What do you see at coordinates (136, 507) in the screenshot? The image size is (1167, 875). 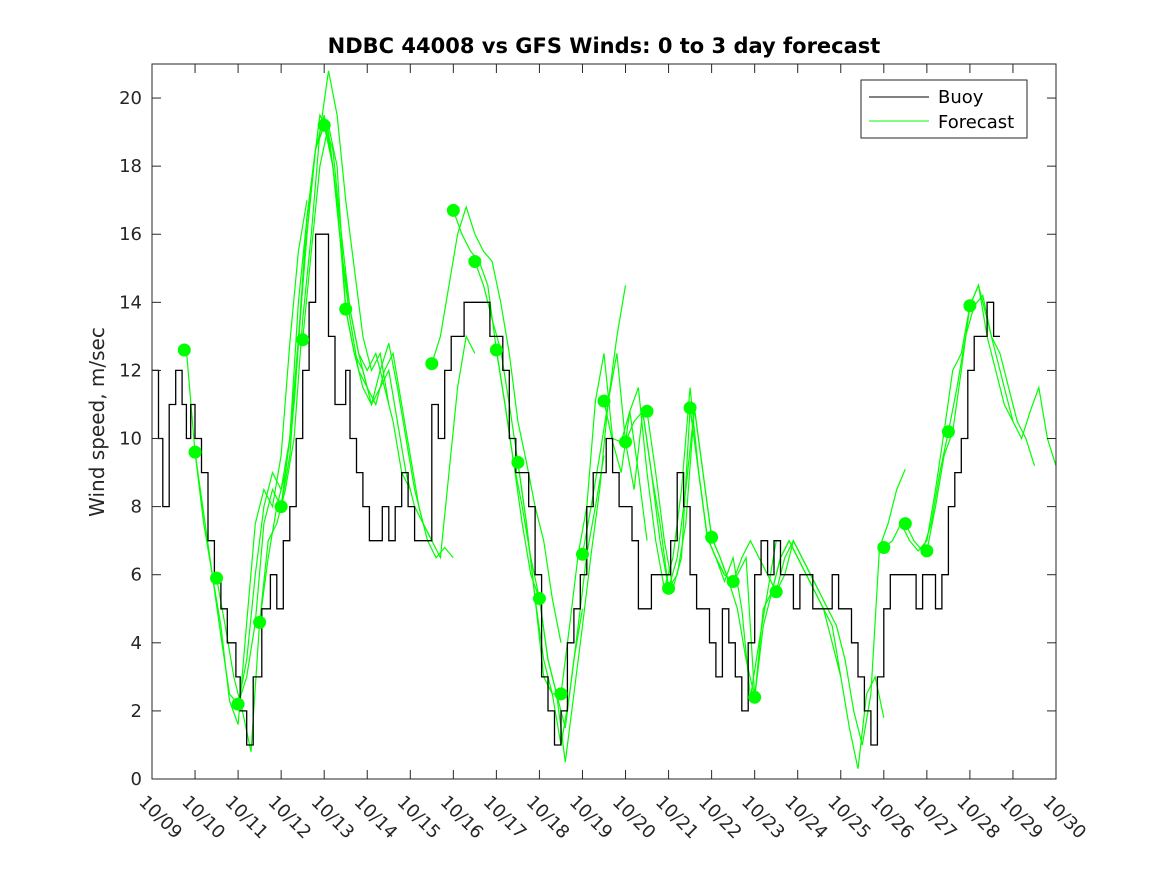 I see `y-tick-label: 8` at bounding box center [136, 507].